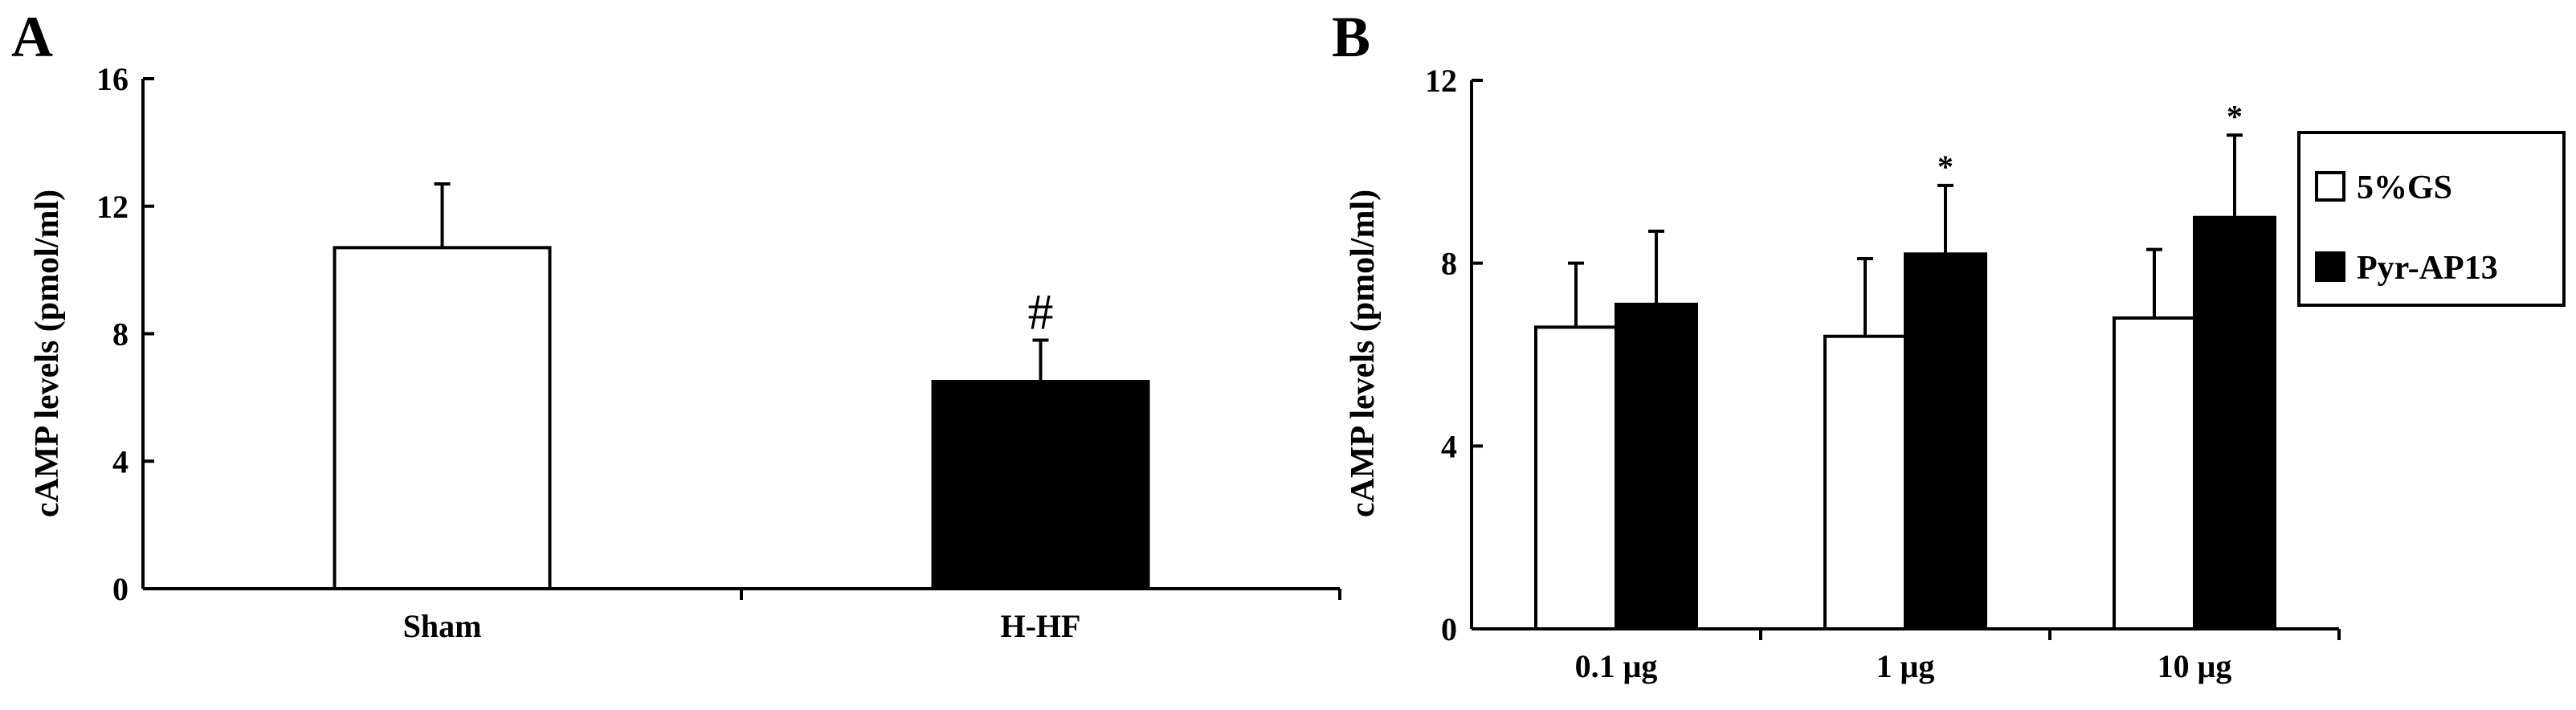  Describe the element at coordinates (112, 79) in the screenshot. I see `y-tick-label: 16` at that location.